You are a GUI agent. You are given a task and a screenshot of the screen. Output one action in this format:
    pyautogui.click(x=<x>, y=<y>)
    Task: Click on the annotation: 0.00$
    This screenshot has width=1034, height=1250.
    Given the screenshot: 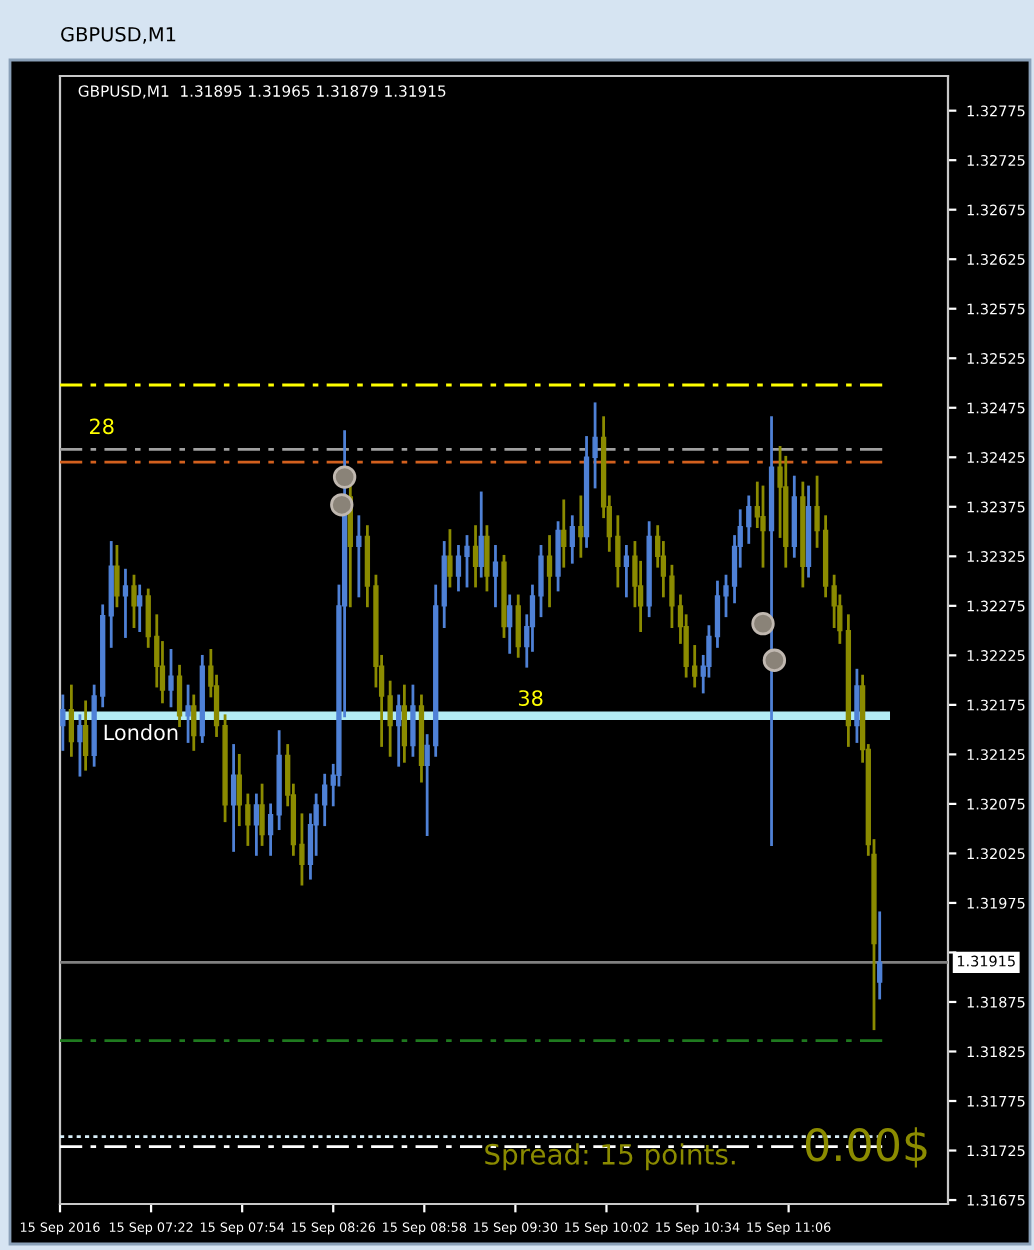 What is the action you would take?
    pyautogui.click(x=866, y=1147)
    